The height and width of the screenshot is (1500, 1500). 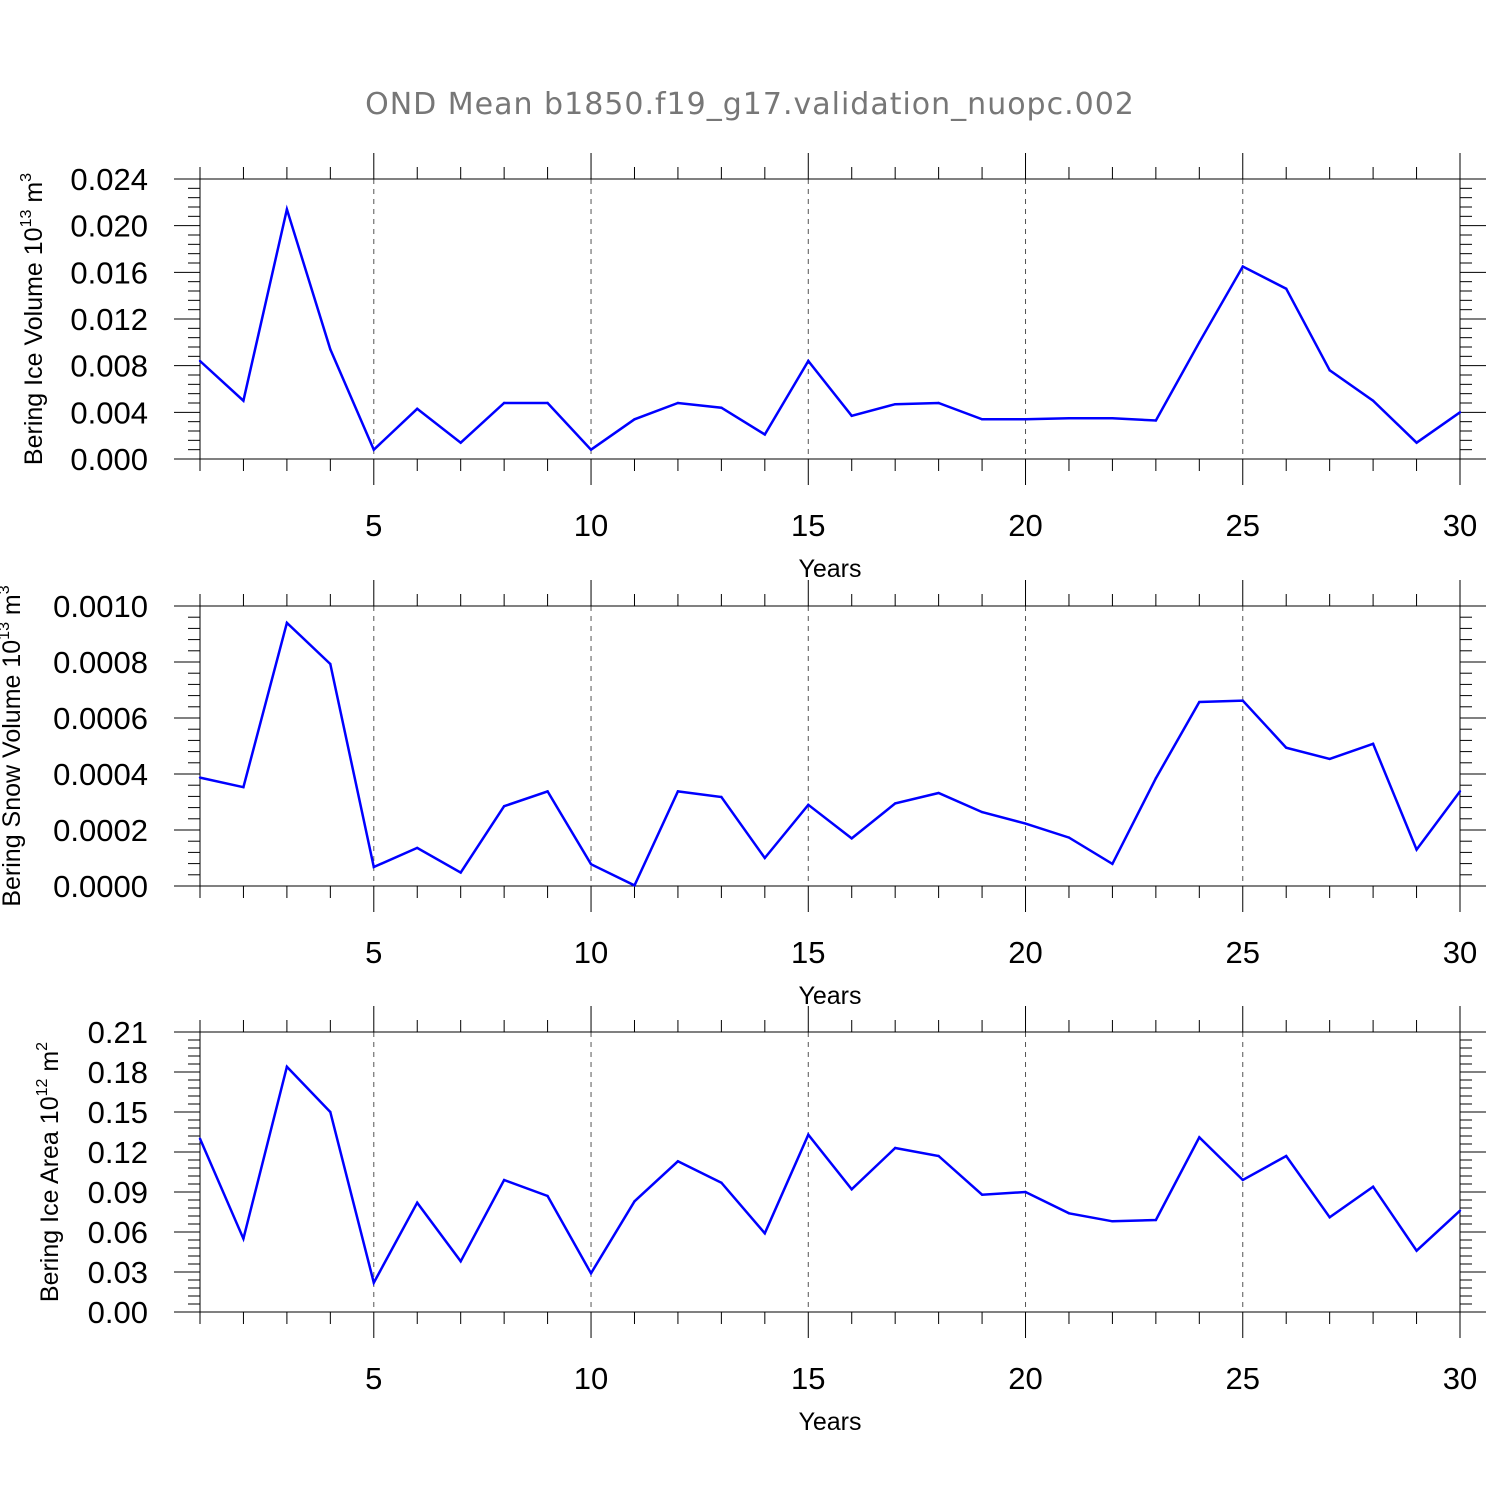 What do you see at coordinates (49, 1172) in the screenshot?
I see `y-axis-label: Bering Ice Area 1012 m2` at bounding box center [49, 1172].